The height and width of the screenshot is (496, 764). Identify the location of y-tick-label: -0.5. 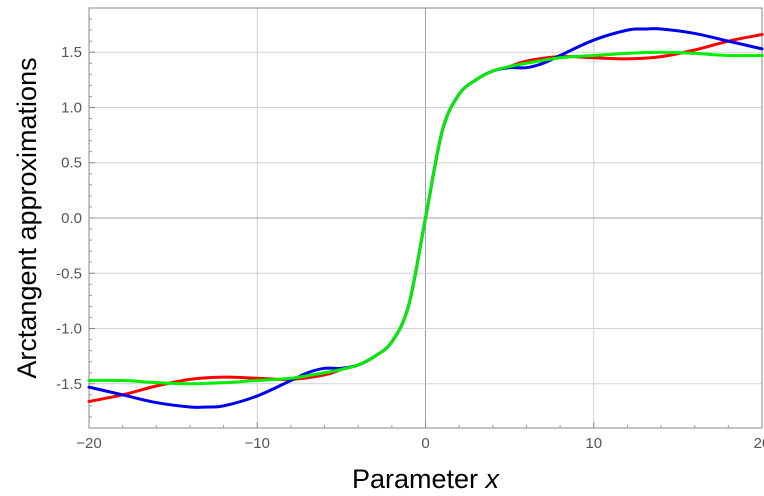
(69, 273).